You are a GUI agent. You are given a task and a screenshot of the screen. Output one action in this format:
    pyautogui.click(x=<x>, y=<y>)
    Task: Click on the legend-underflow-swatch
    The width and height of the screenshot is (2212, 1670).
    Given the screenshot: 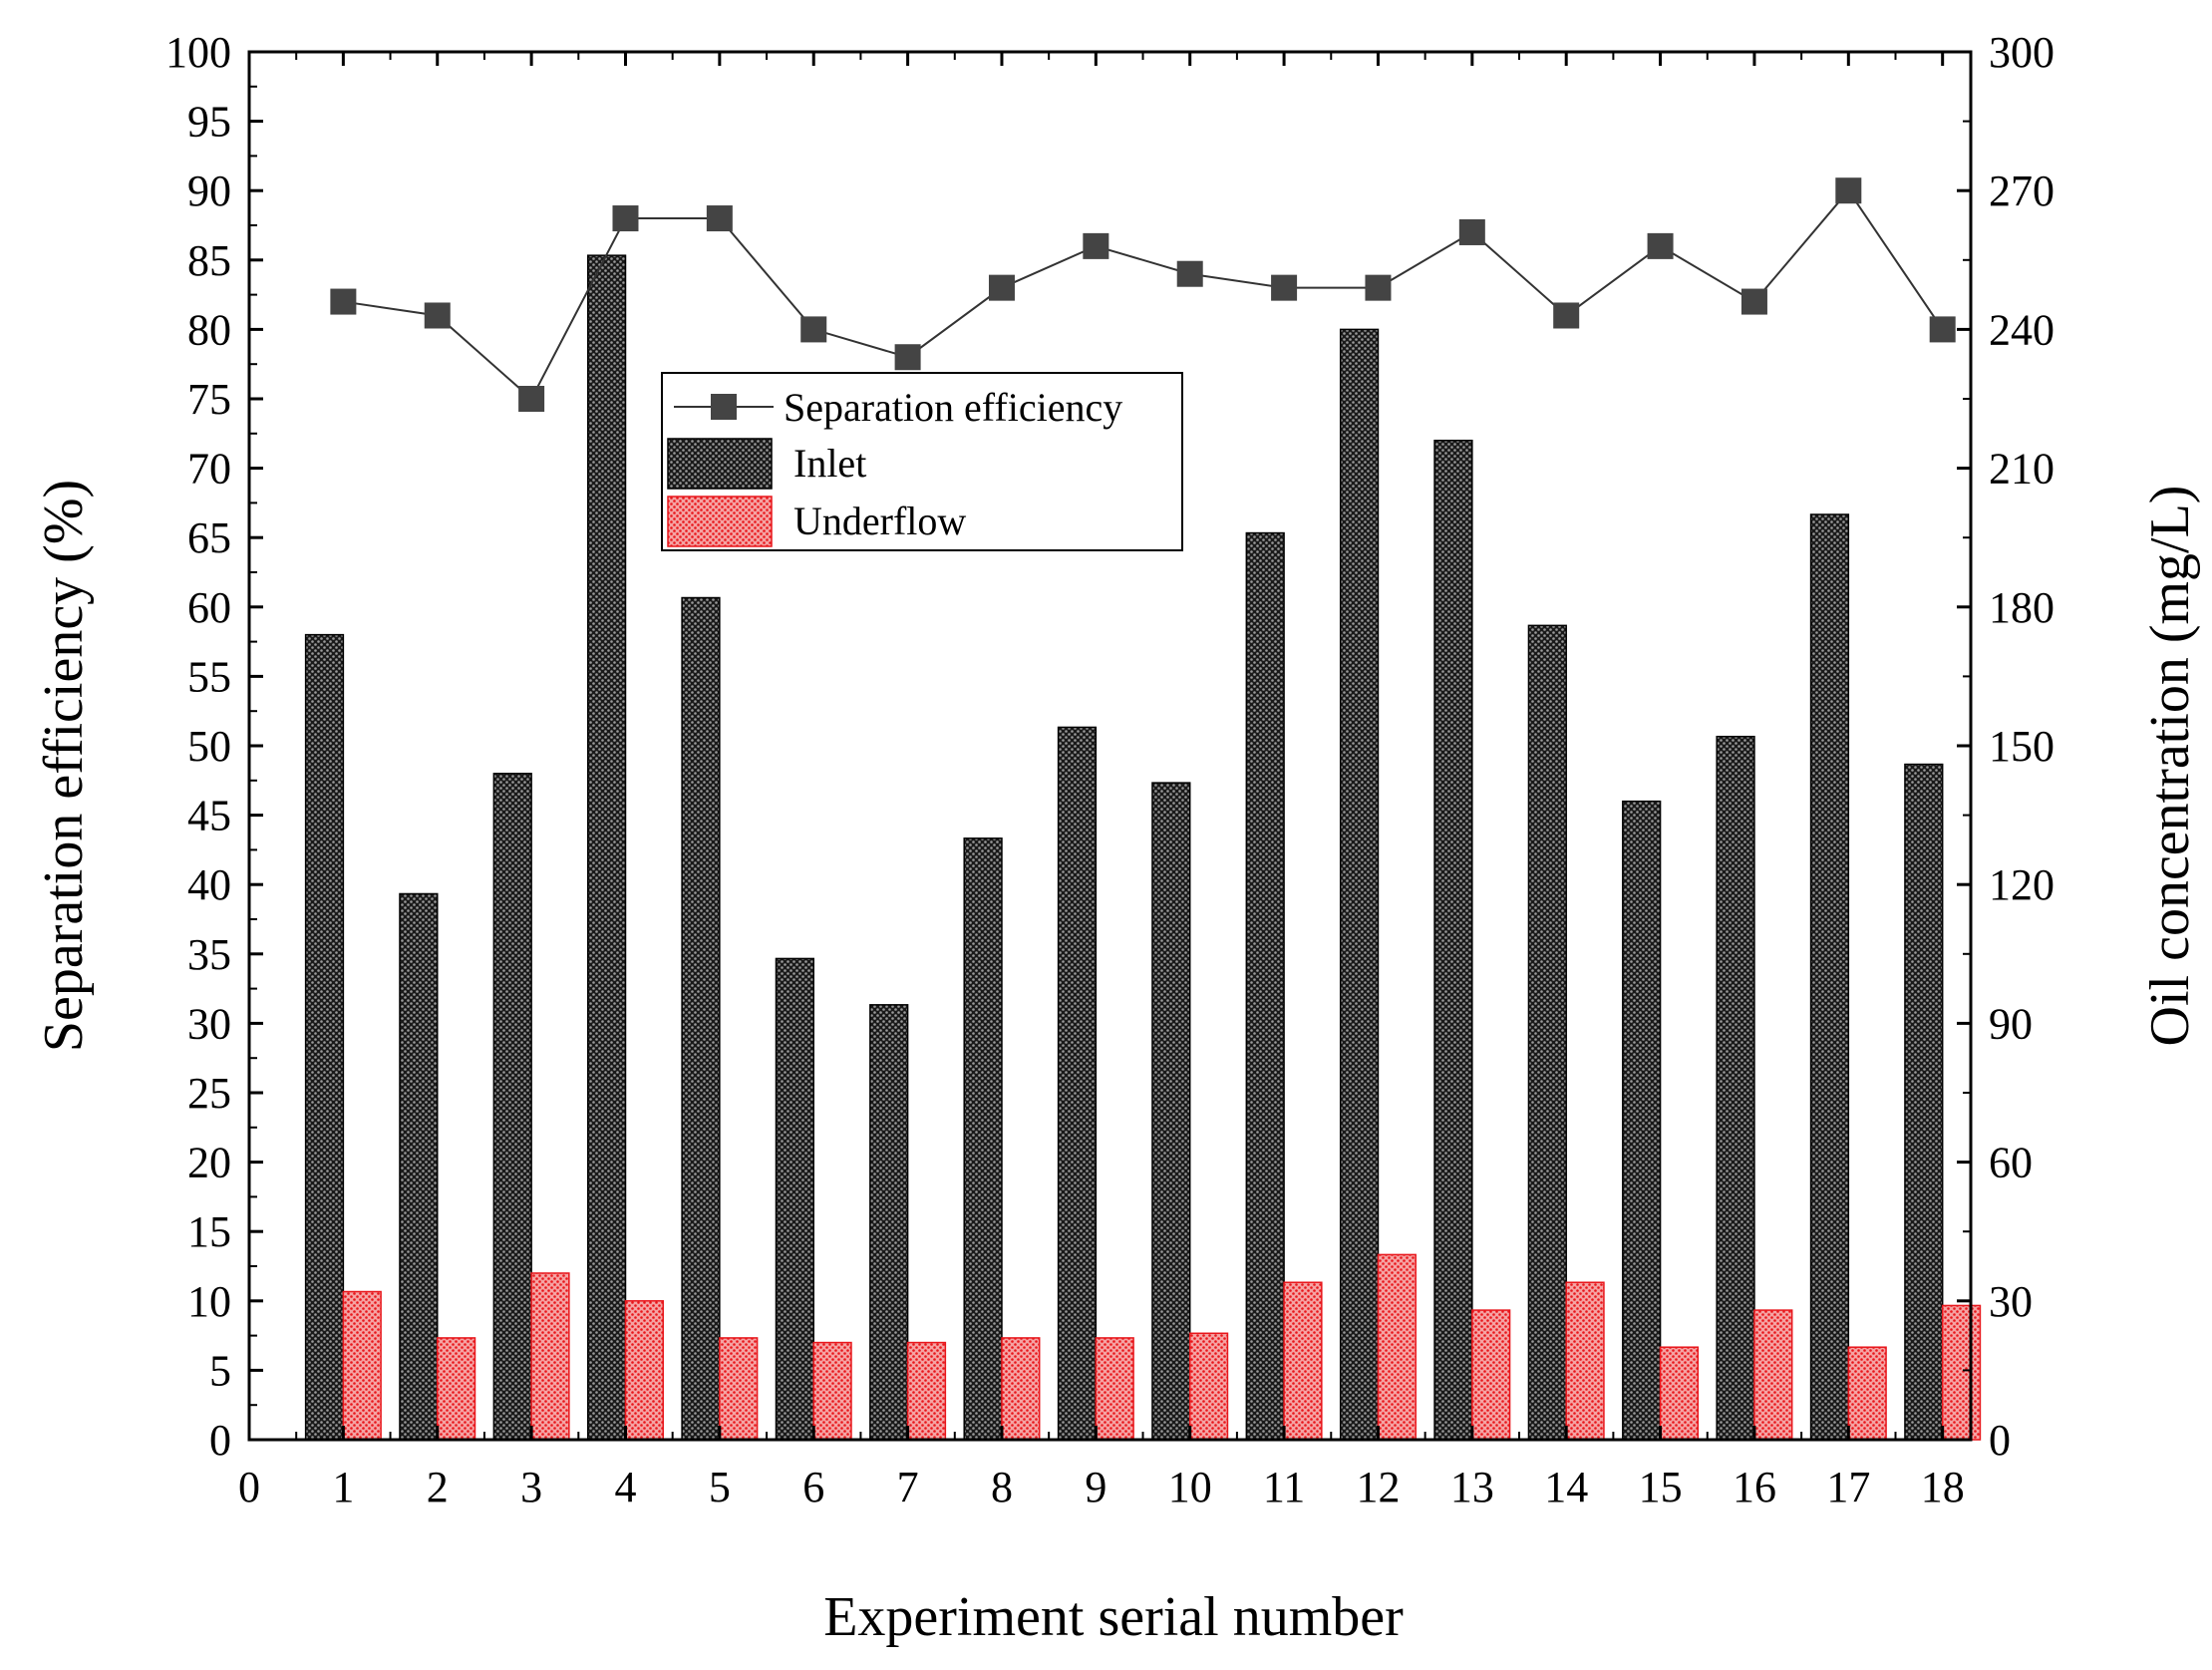 What is the action you would take?
    pyautogui.click(x=720, y=521)
    